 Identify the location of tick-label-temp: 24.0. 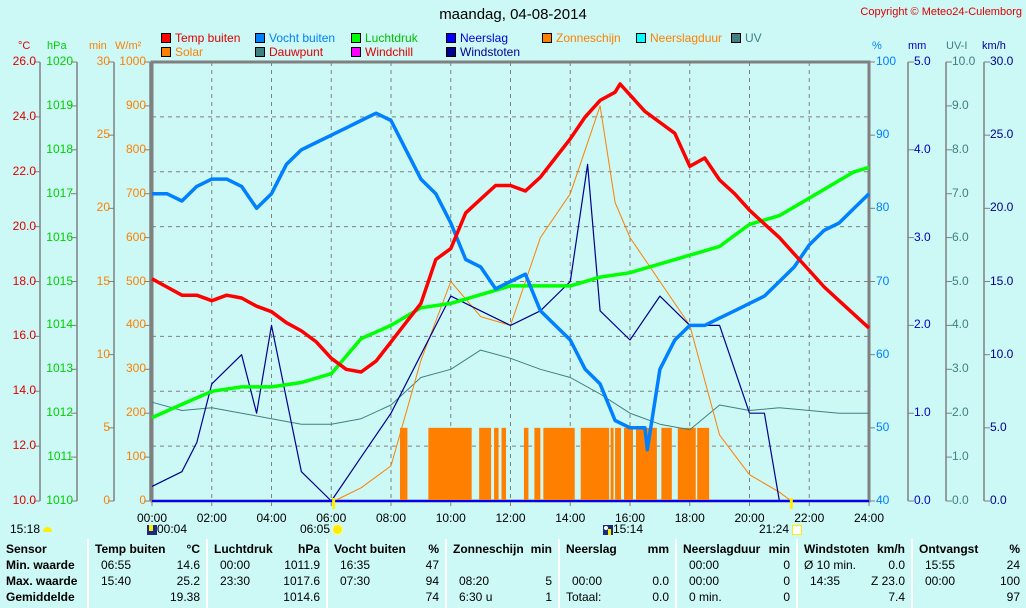
(24, 115).